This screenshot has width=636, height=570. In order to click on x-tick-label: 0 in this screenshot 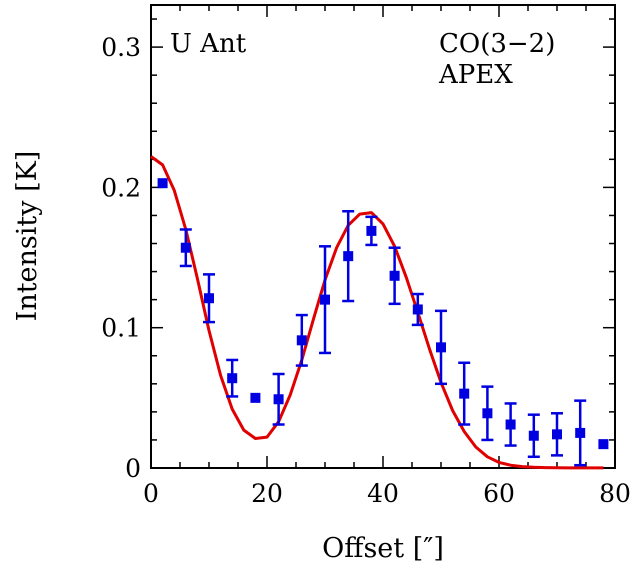, I will do `click(151, 493)`.